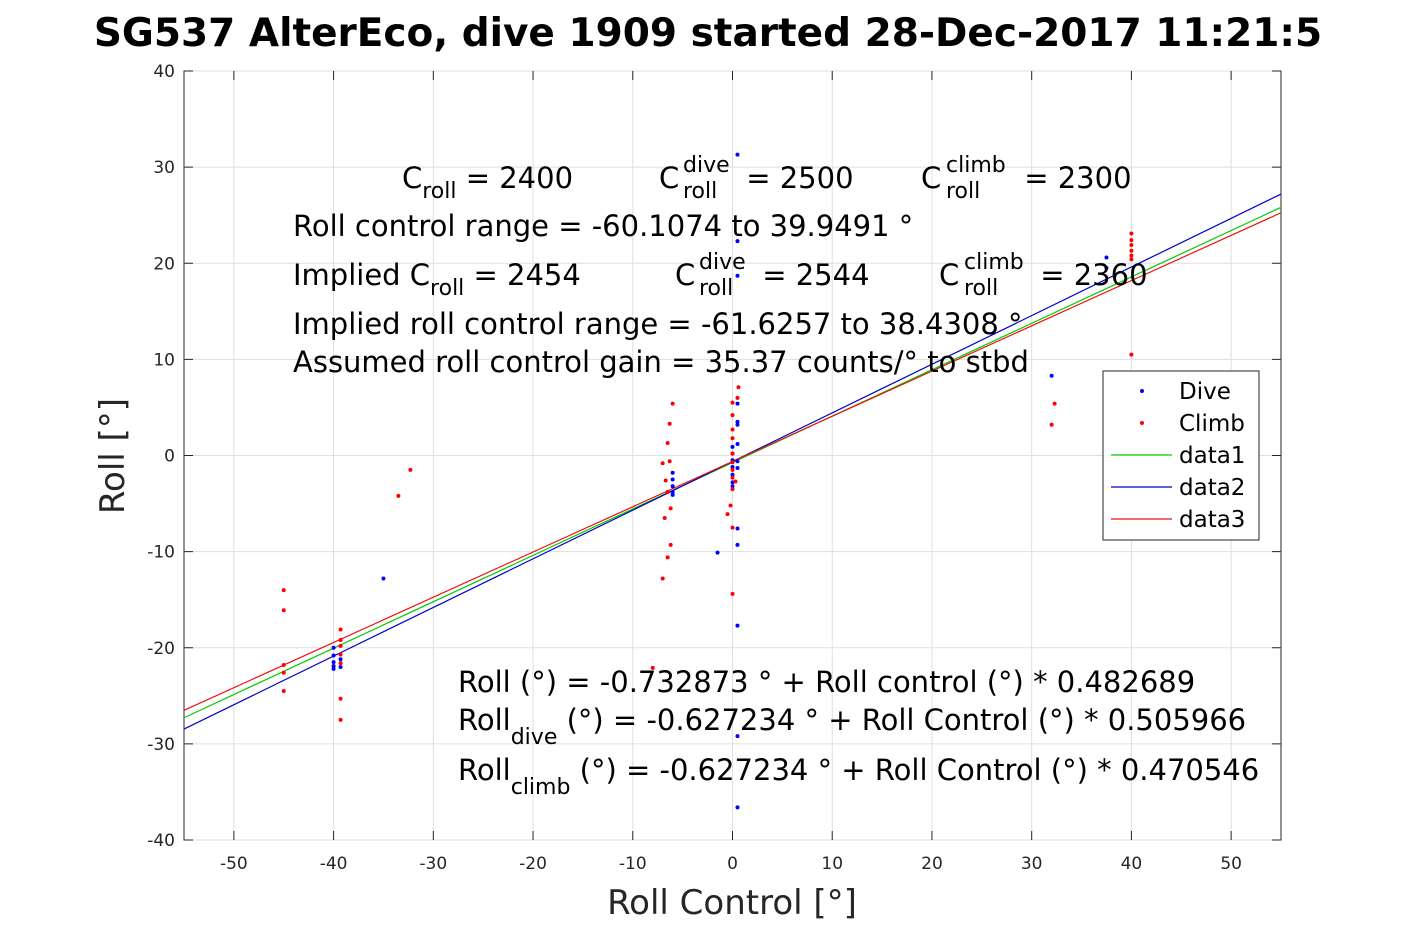  I want to click on legend-label-data2: data2, so click(1212, 488).